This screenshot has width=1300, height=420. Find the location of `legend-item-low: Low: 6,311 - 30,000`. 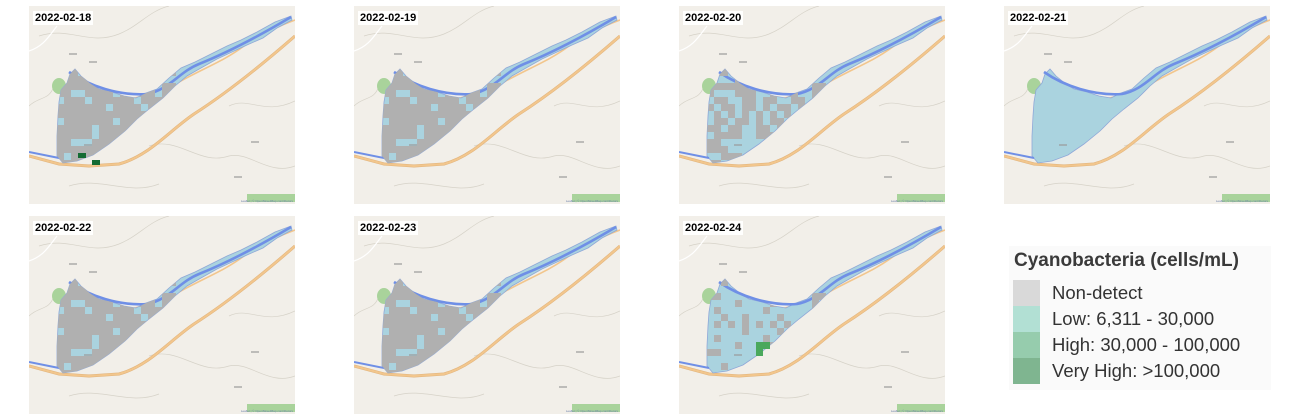

legend-item-low: Low: 6,311 - 30,000 is located at coordinates (1142, 319).